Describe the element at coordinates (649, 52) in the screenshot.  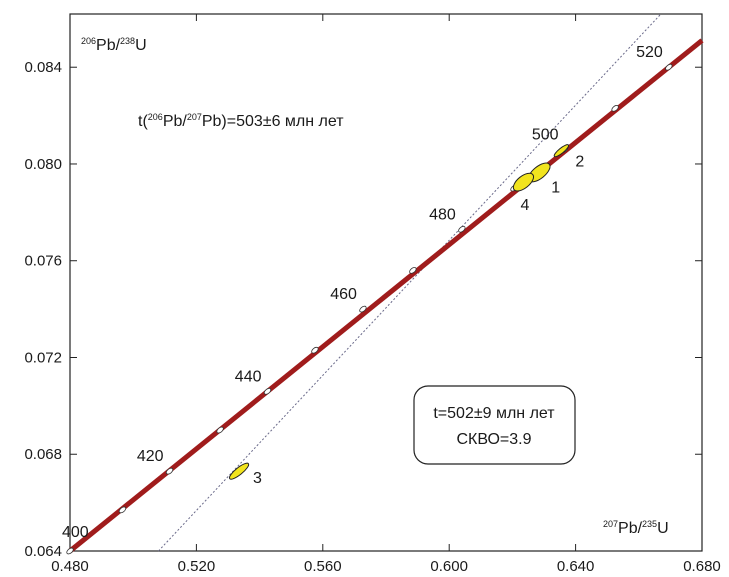
I see `age-label-520: 520` at that location.